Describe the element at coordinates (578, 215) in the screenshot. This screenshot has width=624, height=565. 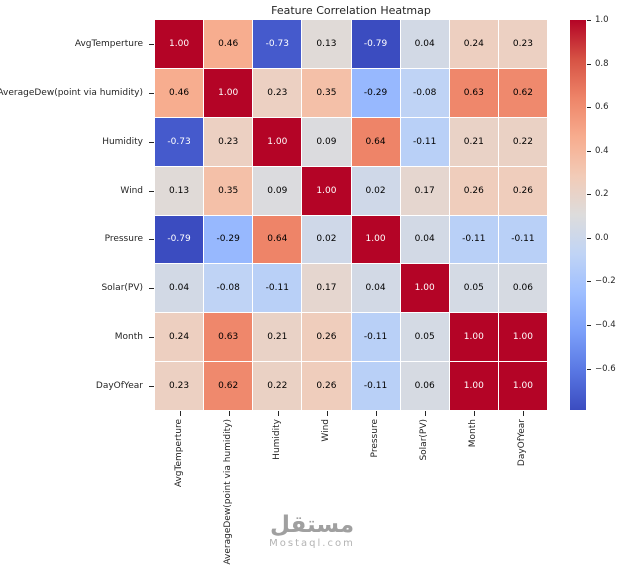
I see `colorbar-gradient` at that location.